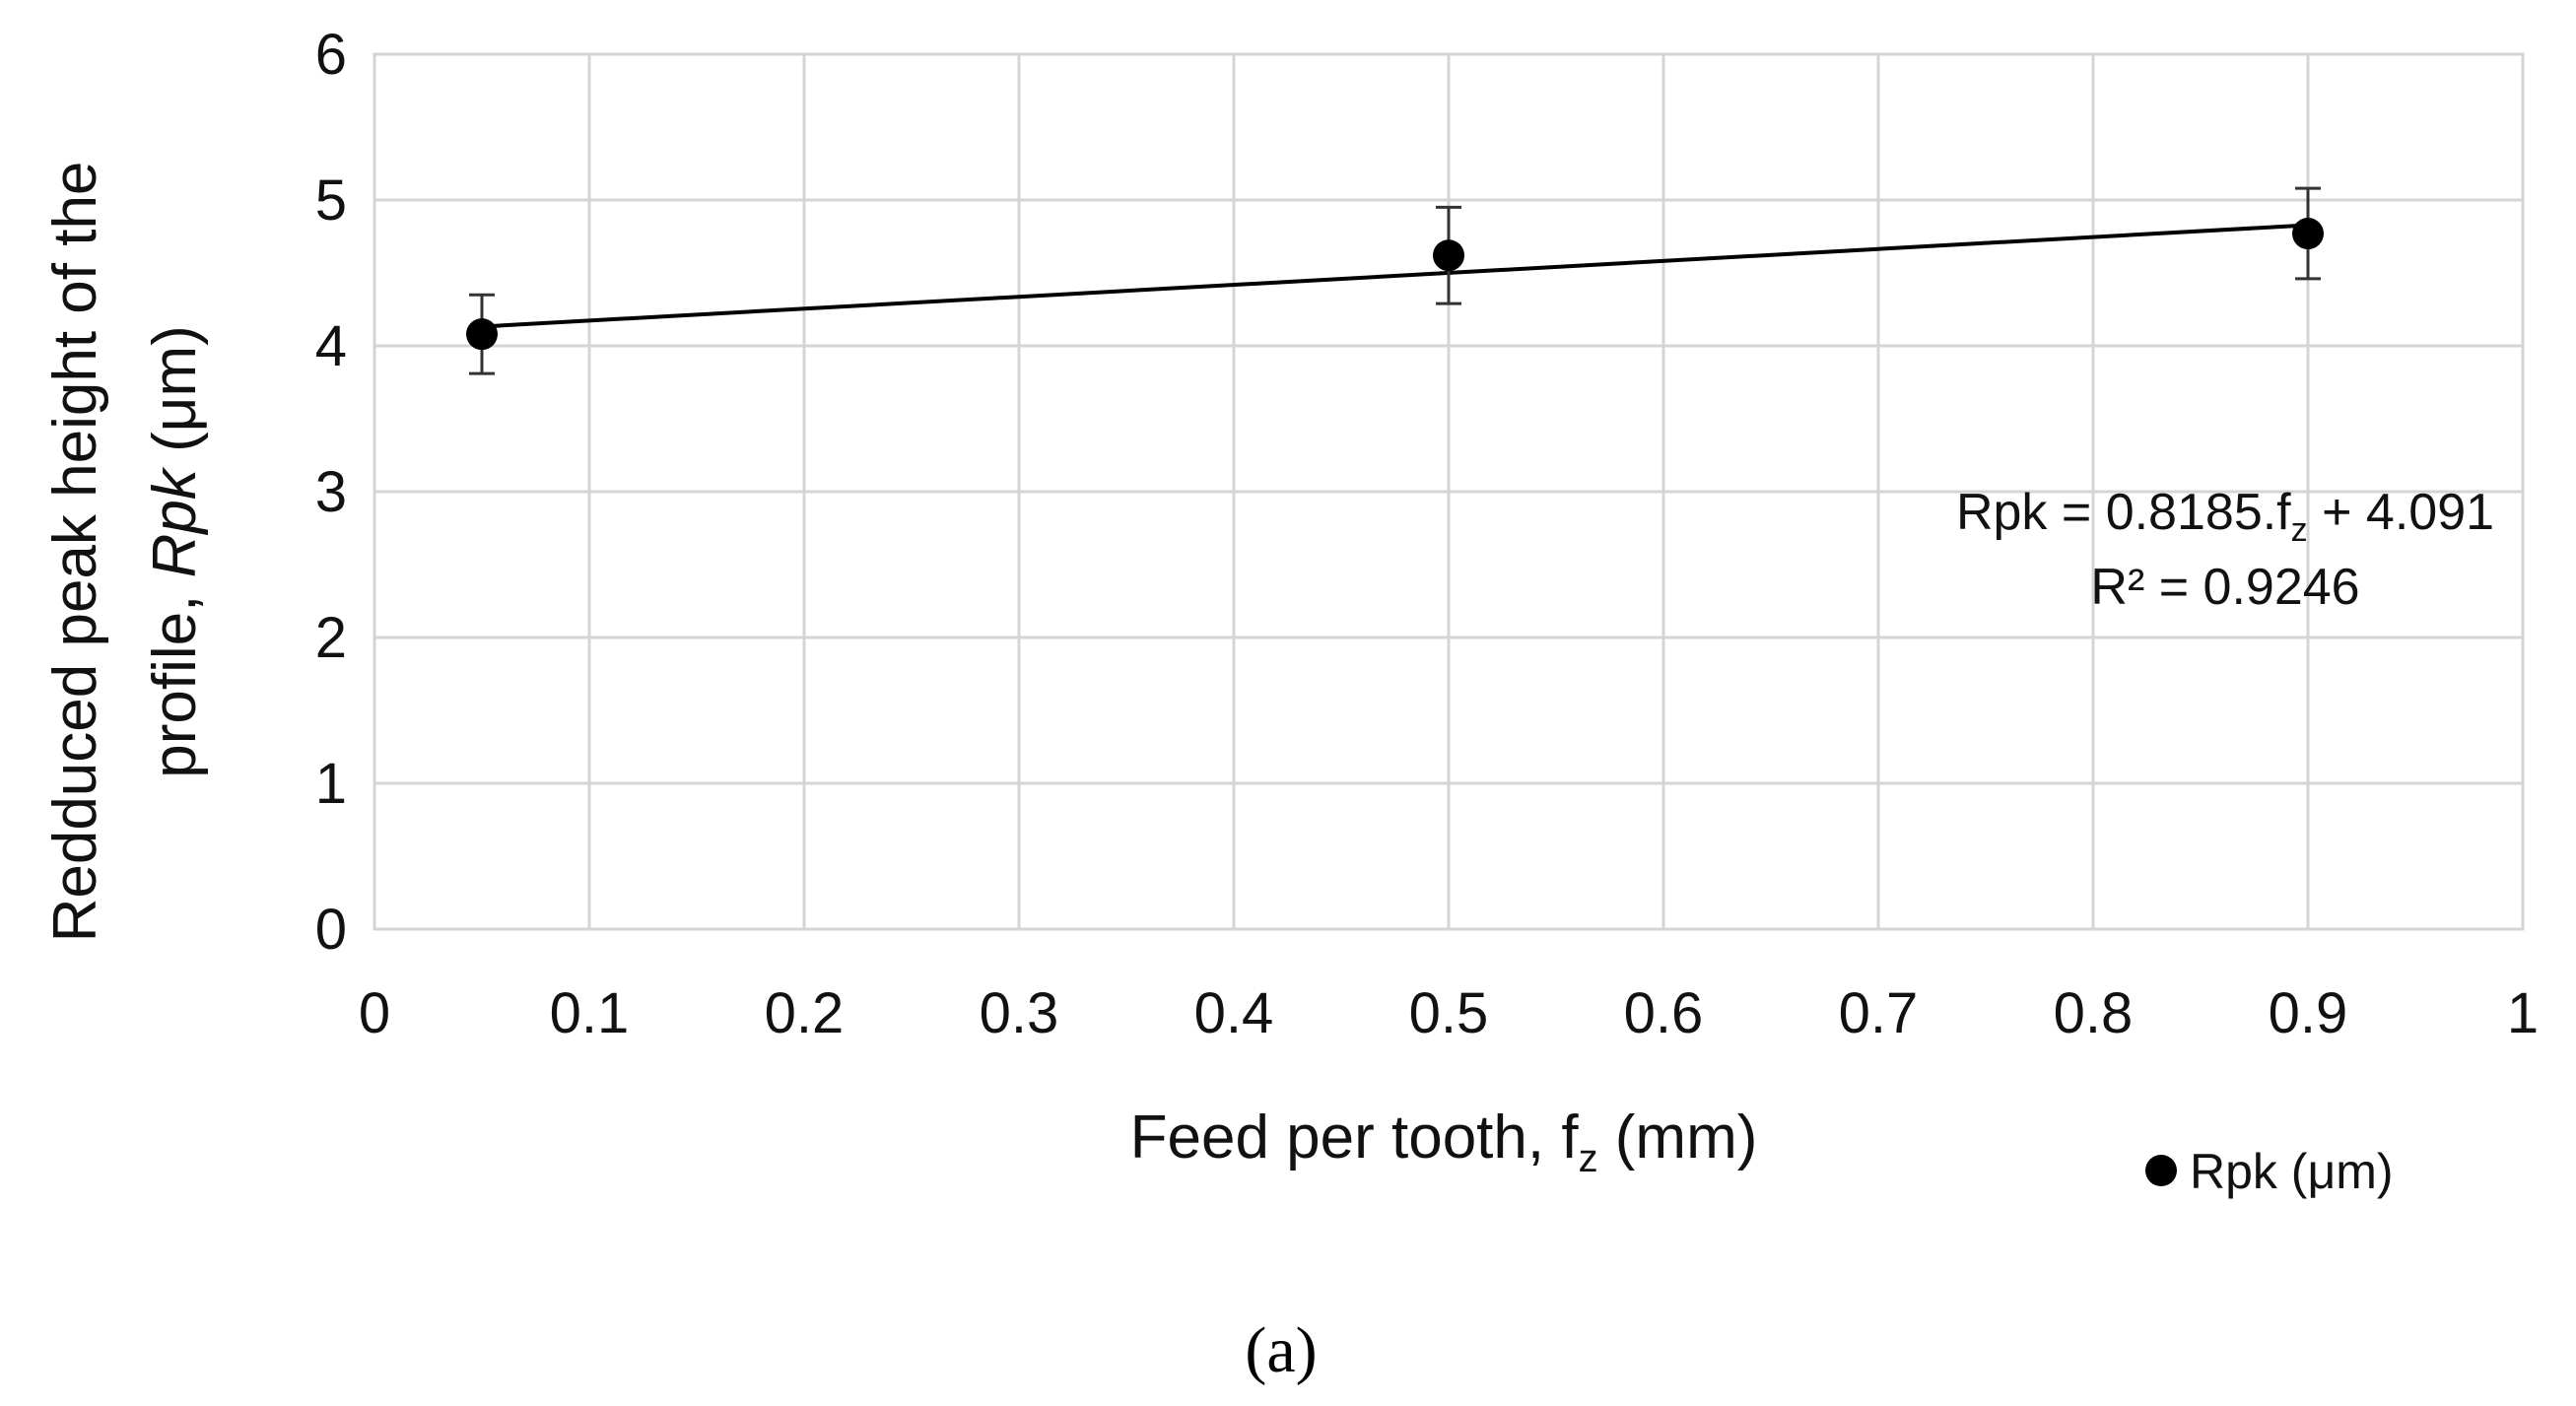 The width and height of the screenshot is (2576, 1406). What do you see at coordinates (1355, 1138) in the screenshot?
I see `x-axis-title-main: Feed per tooth, f` at bounding box center [1355, 1138].